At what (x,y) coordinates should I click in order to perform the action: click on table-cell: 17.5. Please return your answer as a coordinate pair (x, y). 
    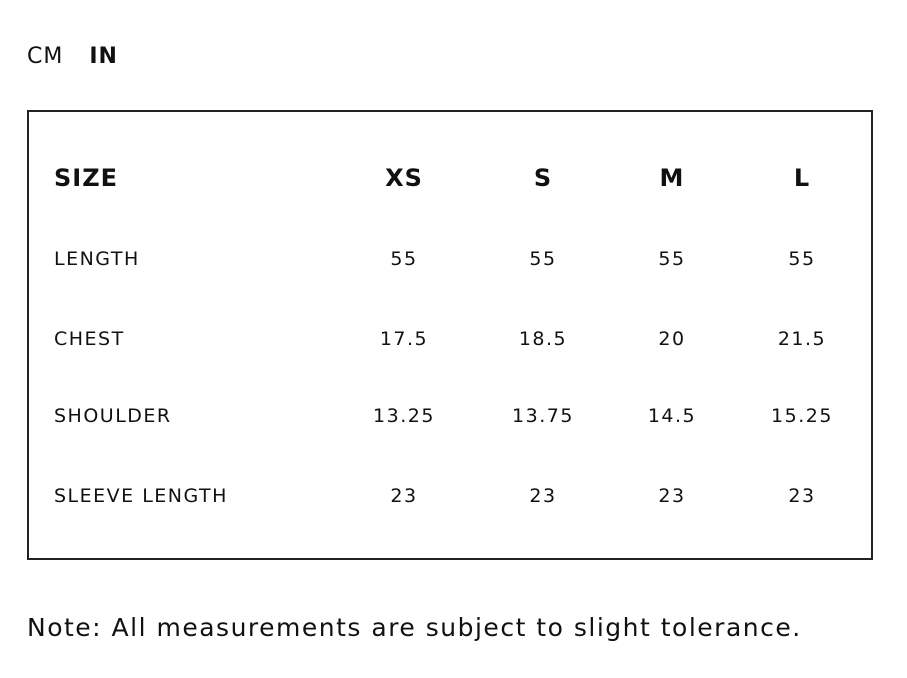
    Looking at the image, I should click on (404, 339).